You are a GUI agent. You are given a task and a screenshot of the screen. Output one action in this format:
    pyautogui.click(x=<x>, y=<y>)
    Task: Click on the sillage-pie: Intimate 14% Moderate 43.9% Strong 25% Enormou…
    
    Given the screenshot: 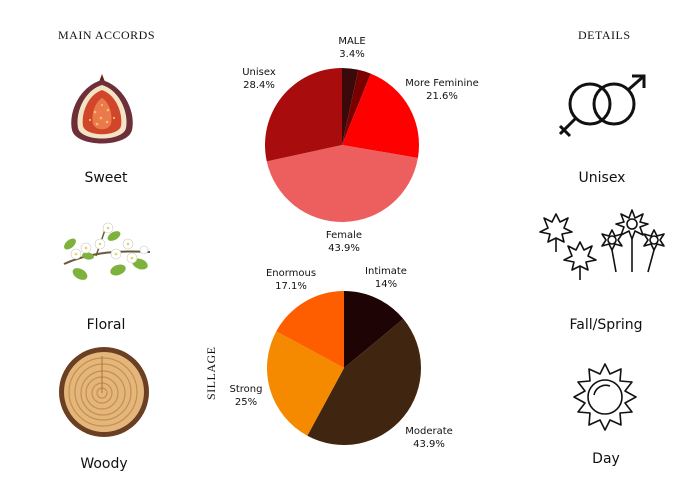 What is the action you would take?
    pyautogui.click(x=341, y=358)
    